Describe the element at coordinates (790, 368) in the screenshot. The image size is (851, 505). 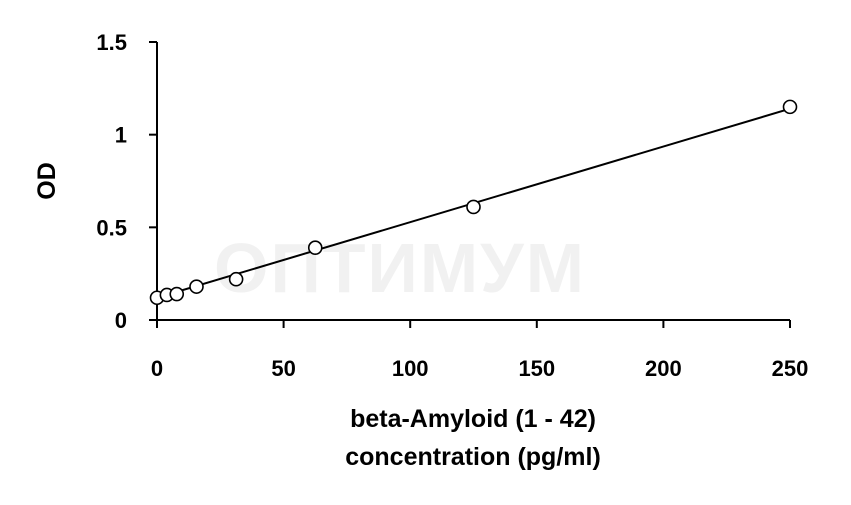
I see `x-tick-label: 250` at that location.